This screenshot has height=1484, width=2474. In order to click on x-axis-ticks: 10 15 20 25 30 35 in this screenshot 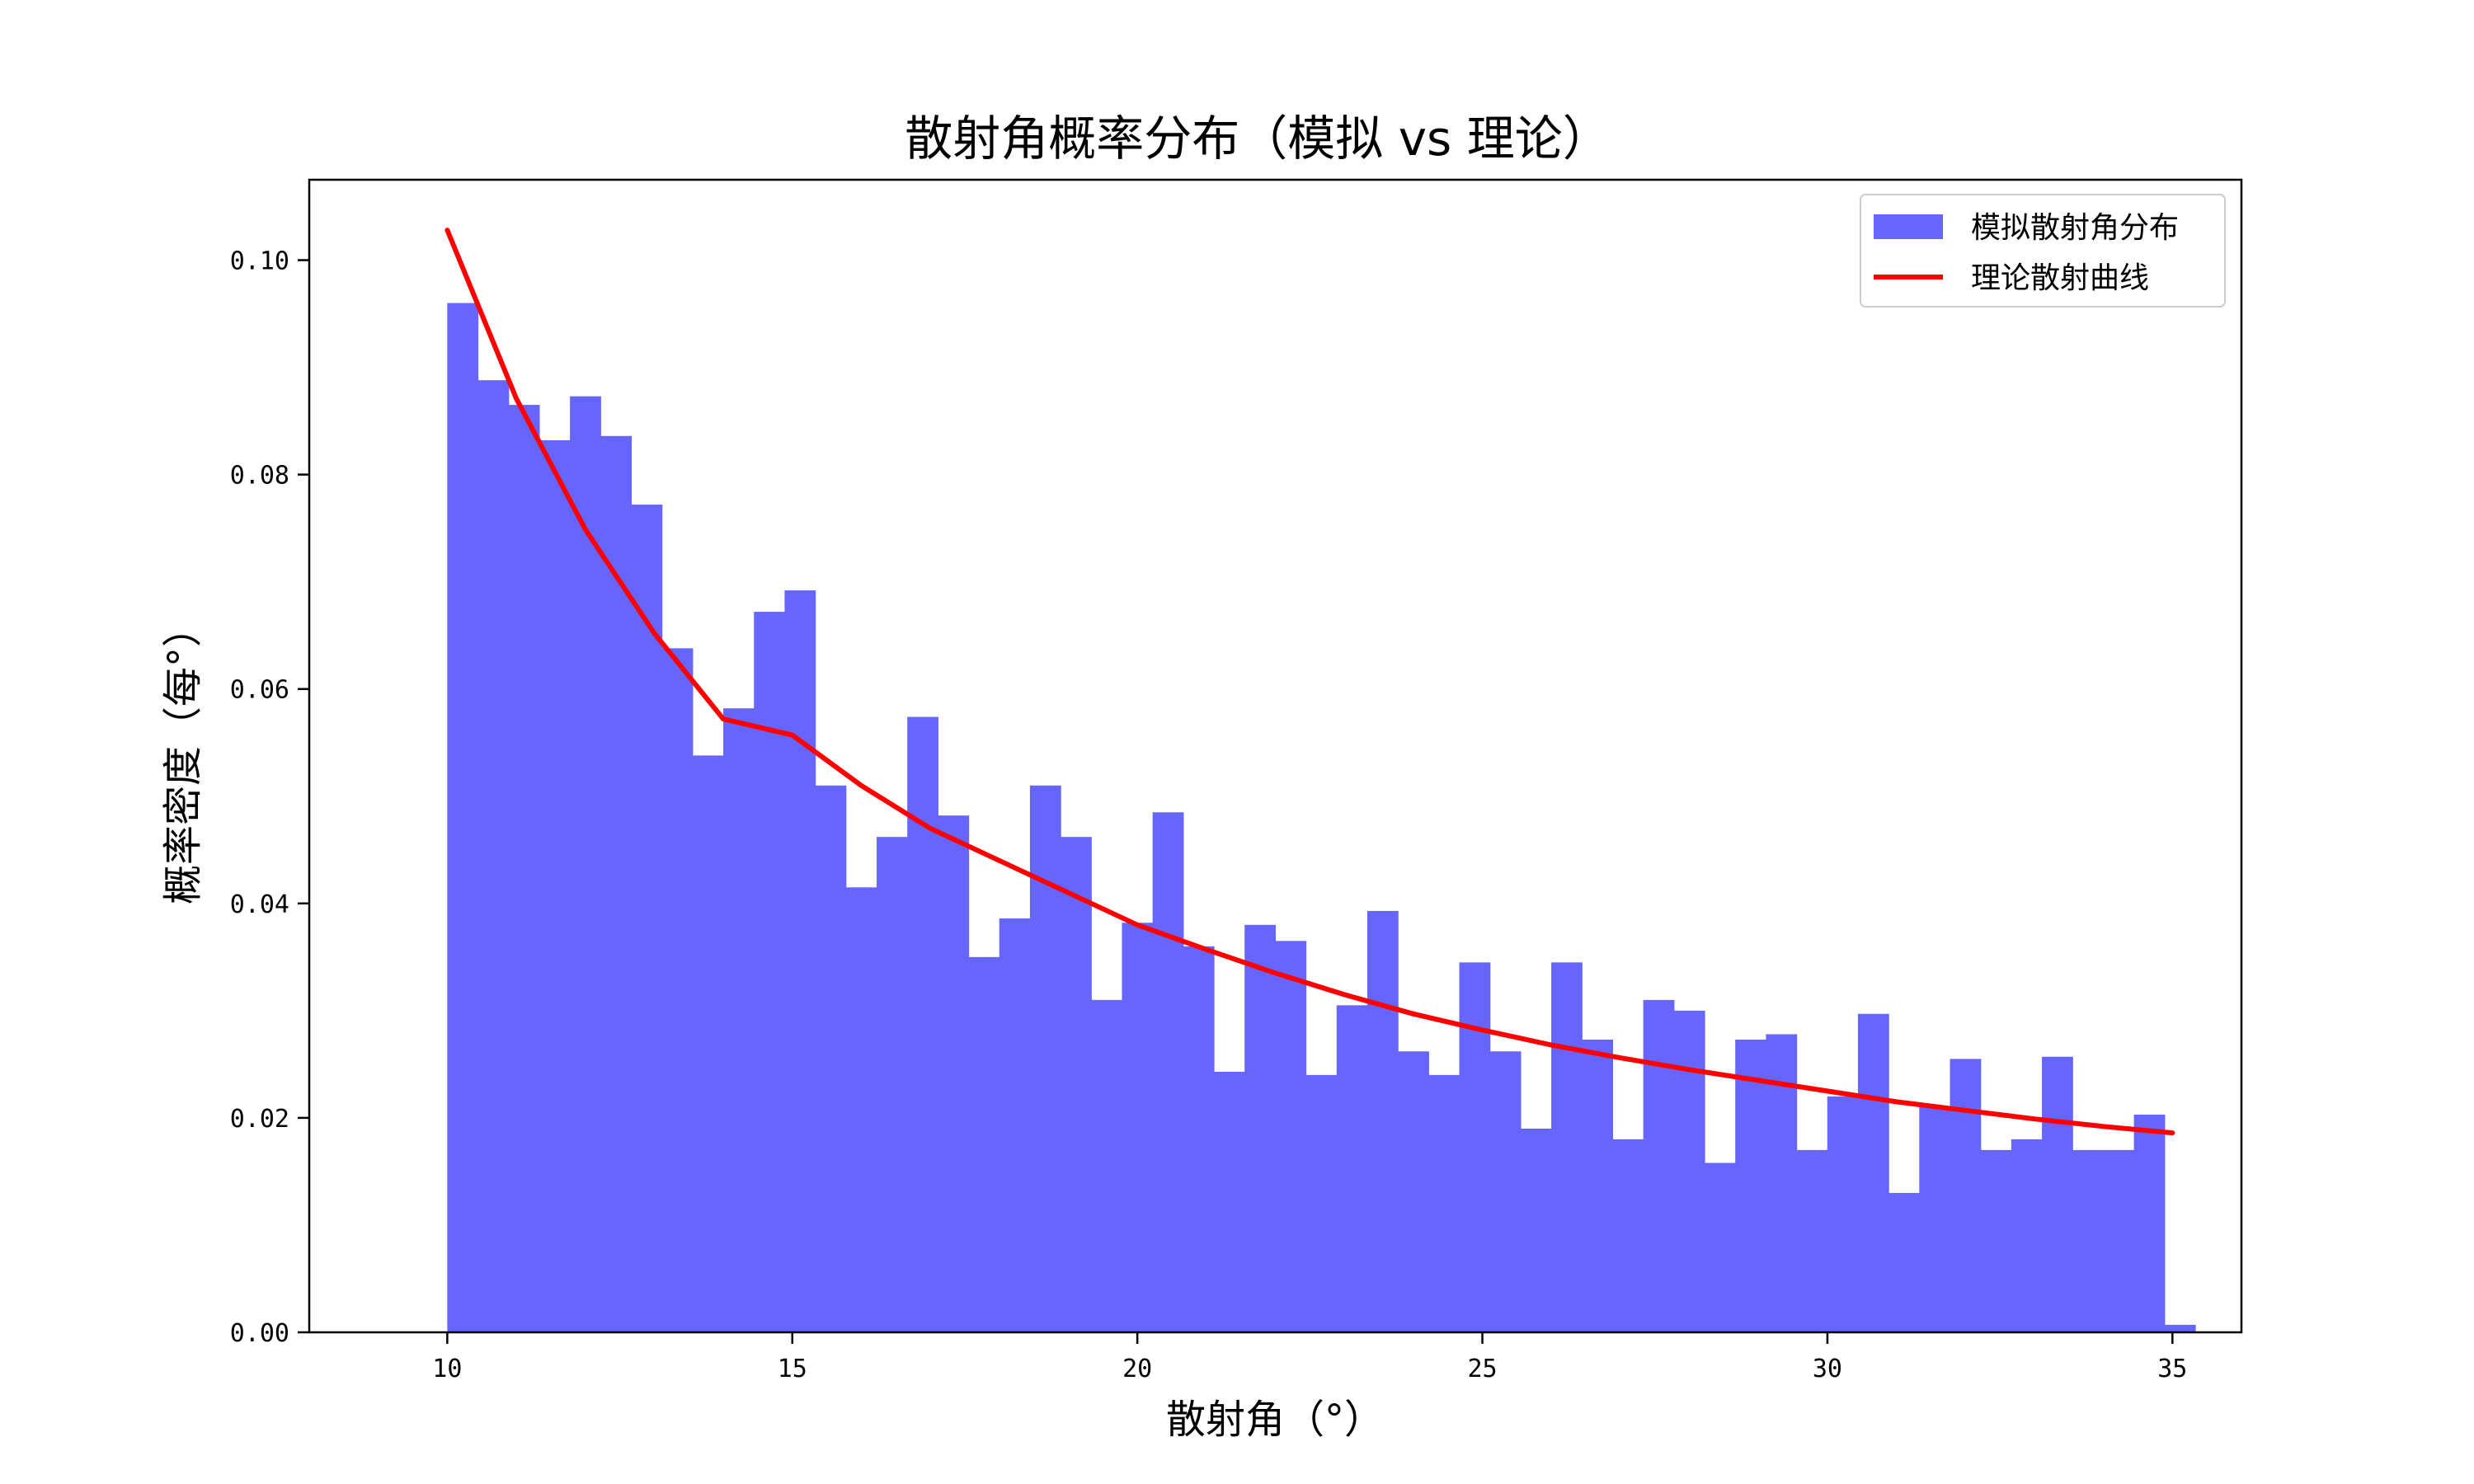, I will do `click(1309, 1357)`.